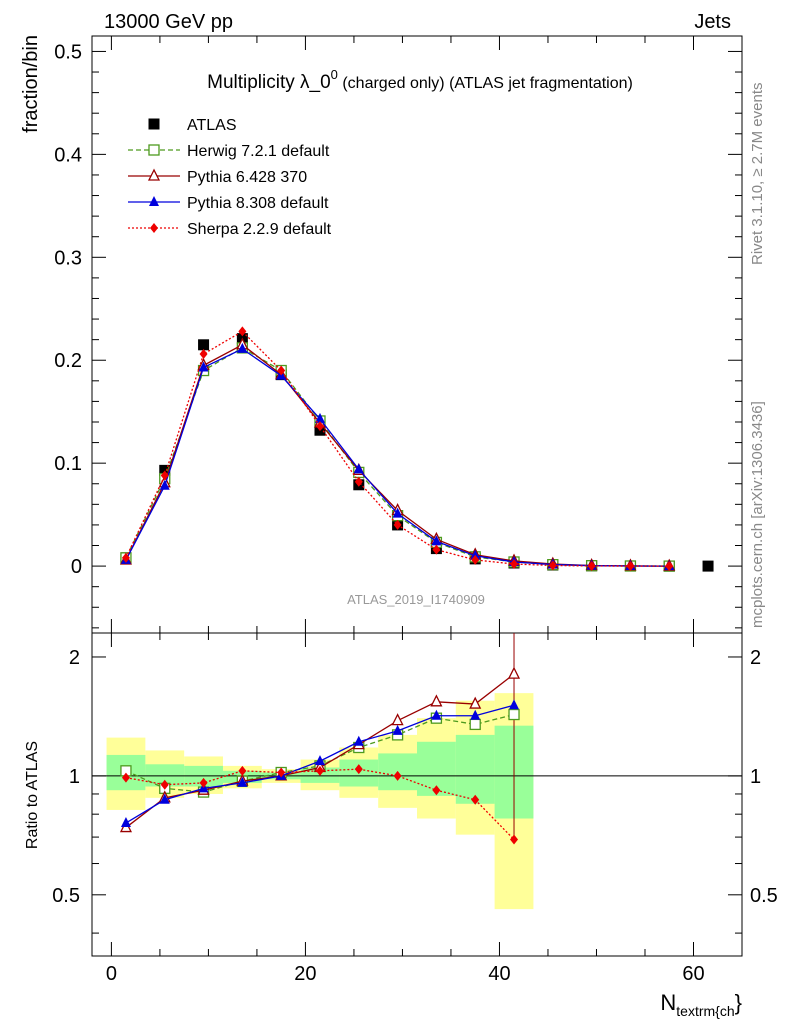 This screenshot has width=786, height=1024. I want to click on y-tick-label: 0.1, so click(68, 464).